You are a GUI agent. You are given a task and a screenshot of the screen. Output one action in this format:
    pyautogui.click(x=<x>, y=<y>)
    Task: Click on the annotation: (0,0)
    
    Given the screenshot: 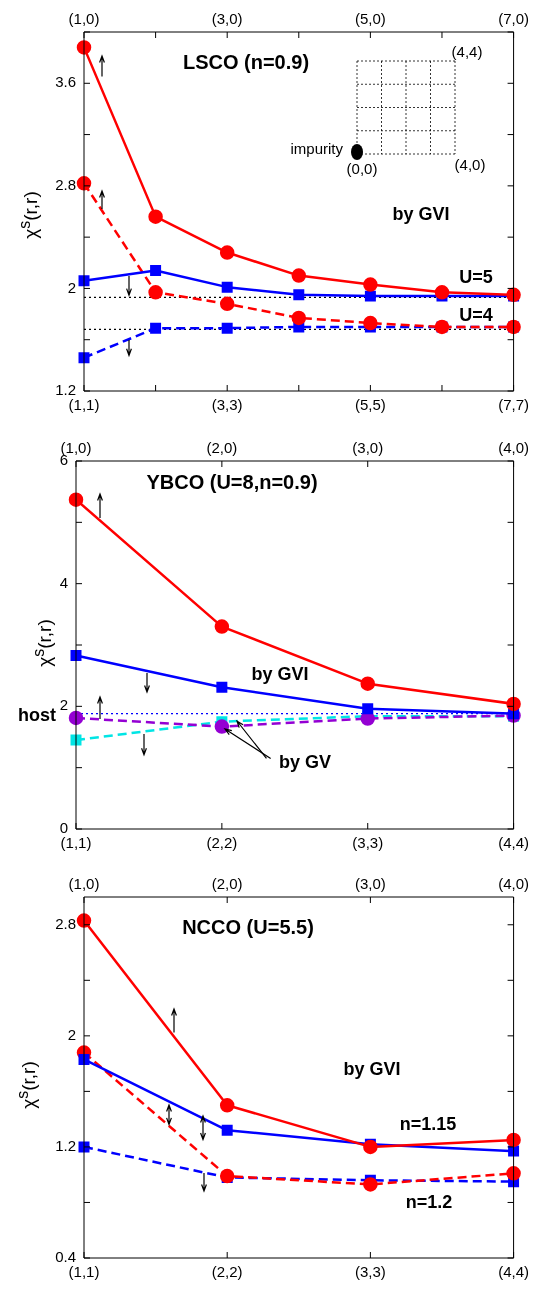 What is the action you would take?
    pyautogui.click(x=362, y=169)
    